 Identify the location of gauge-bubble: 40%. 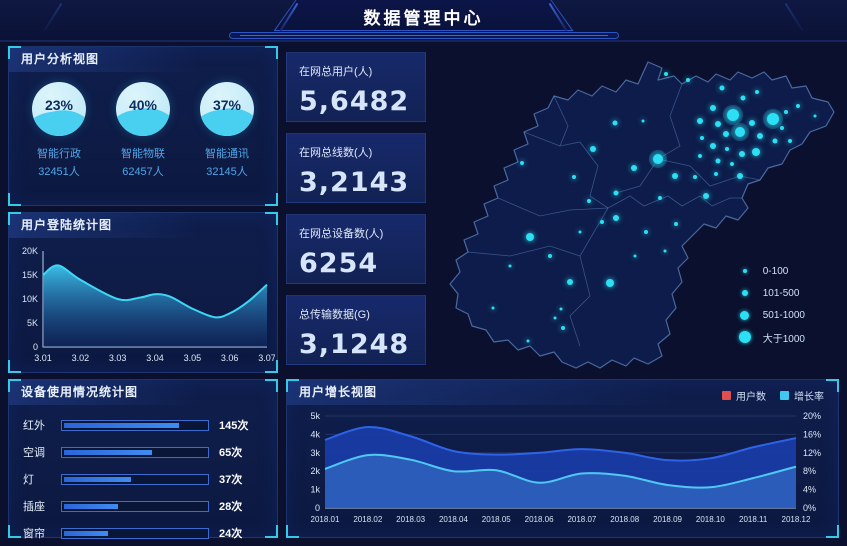
(143, 109).